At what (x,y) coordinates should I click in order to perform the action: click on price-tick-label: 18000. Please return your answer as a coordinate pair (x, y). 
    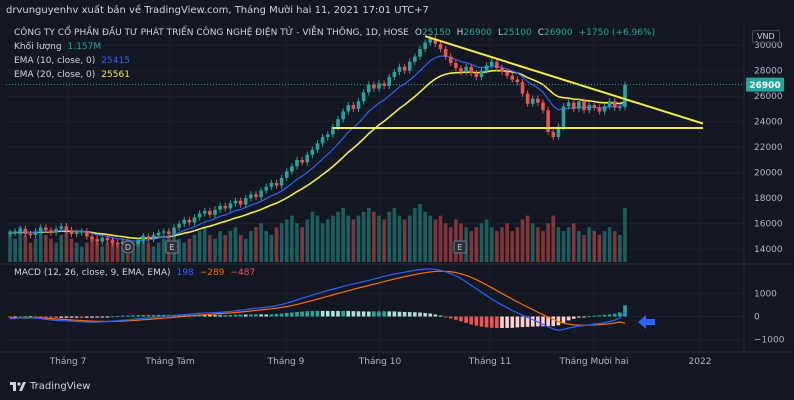
    Looking at the image, I should click on (768, 199).